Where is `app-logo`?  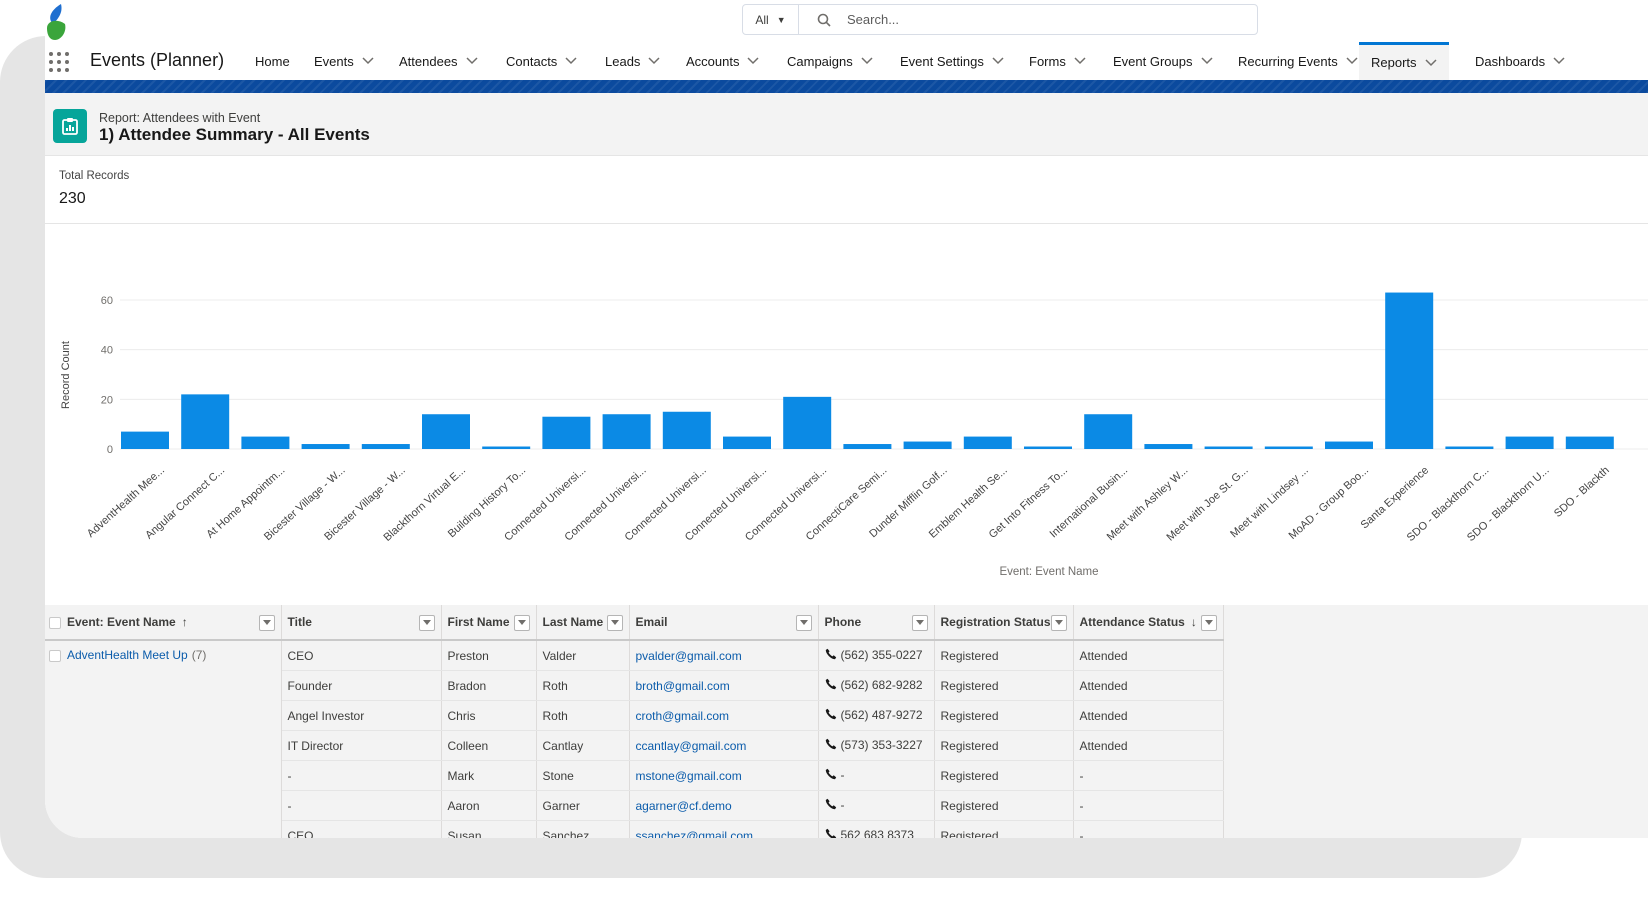
app-logo is located at coordinates (56, 22).